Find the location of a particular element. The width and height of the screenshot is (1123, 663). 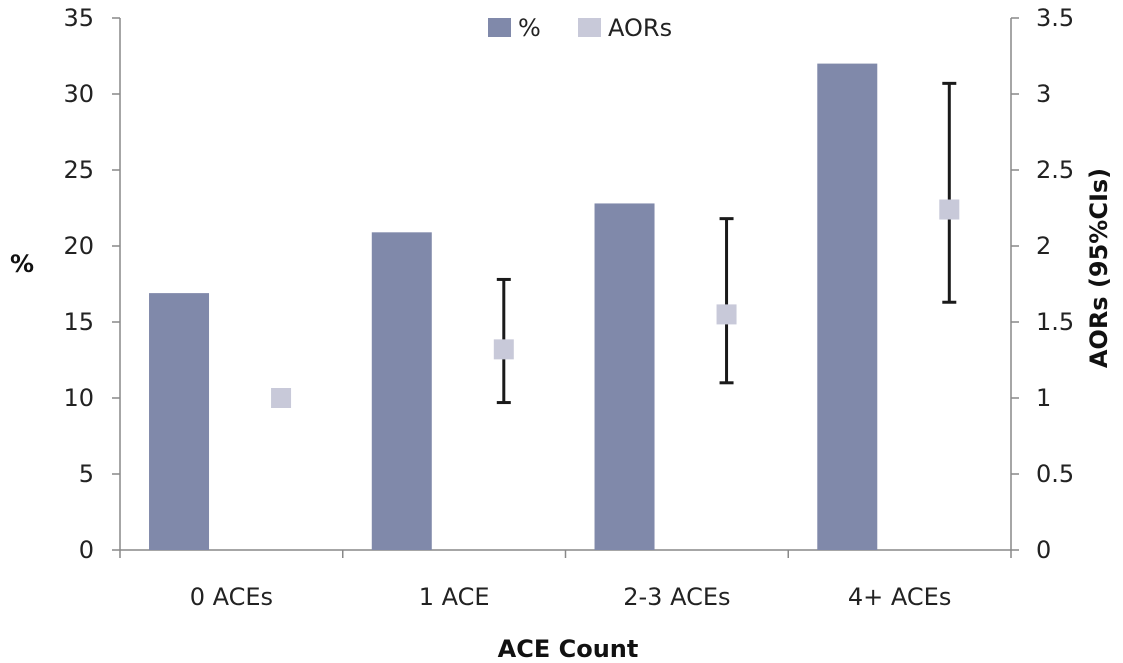

right-y-ticks: 0 0.5 1 1.5 2 2.5 3 3.5 is located at coordinates (1042, 284).